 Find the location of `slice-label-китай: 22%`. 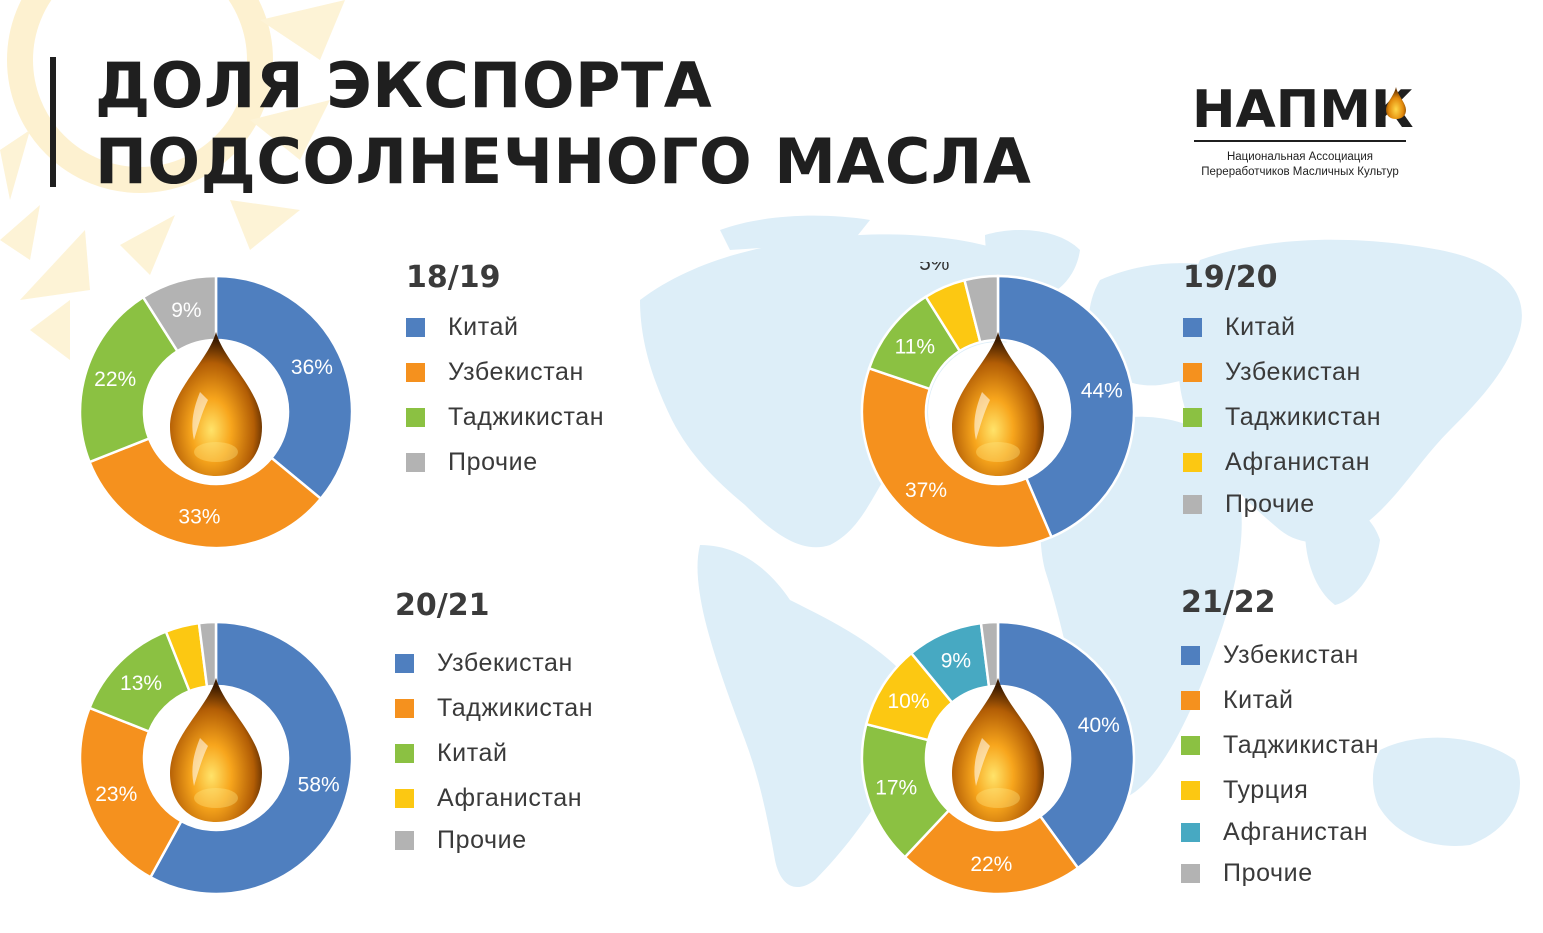

slice-label-китай: 22% is located at coordinates (991, 864).